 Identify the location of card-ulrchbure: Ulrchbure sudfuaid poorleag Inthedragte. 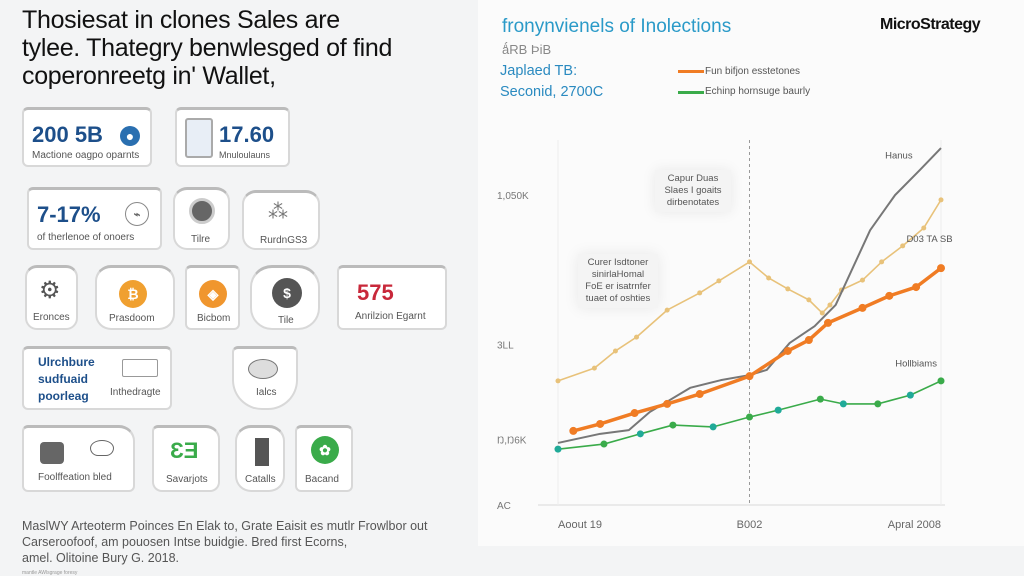
(97, 378).